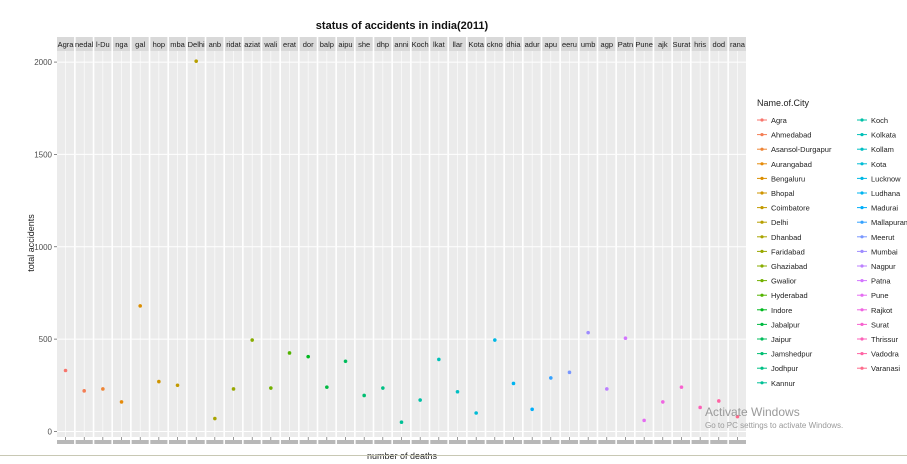 This screenshot has height=464, width=907. I want to click on watermark-line-2: Go to PC settings to activate Windows., so click(774, 425).